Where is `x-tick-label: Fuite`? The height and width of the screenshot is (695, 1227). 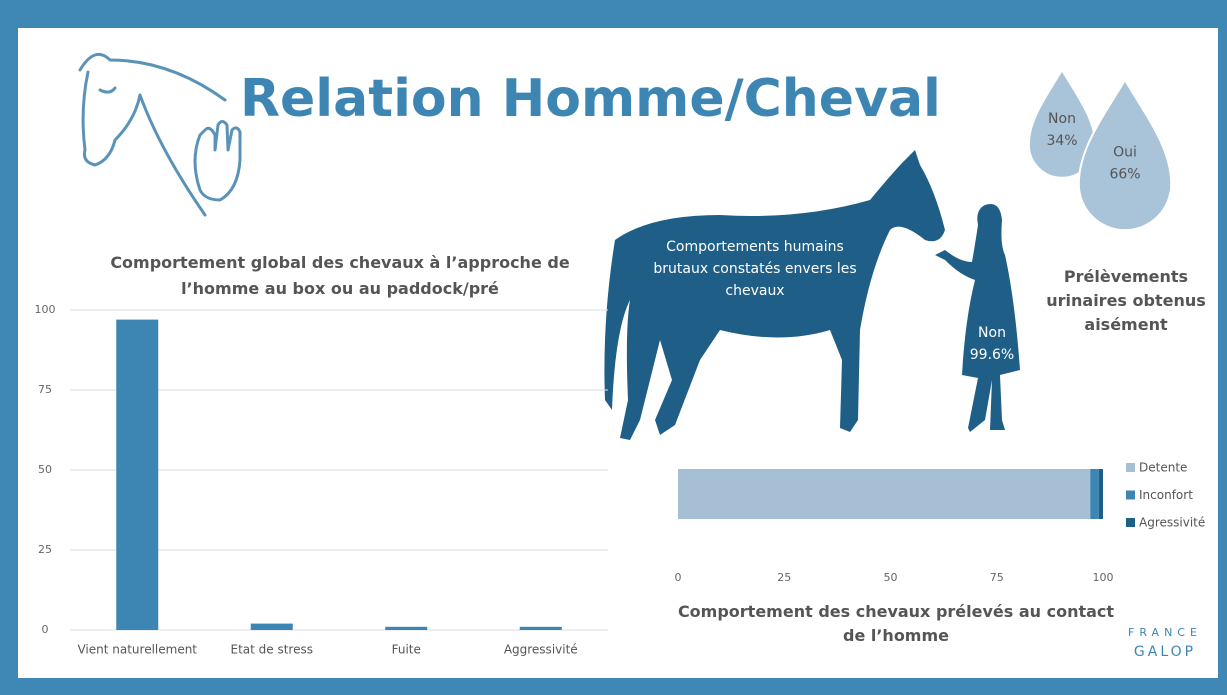
x-tick-label: Fuite is located at coordinates (406, 650).